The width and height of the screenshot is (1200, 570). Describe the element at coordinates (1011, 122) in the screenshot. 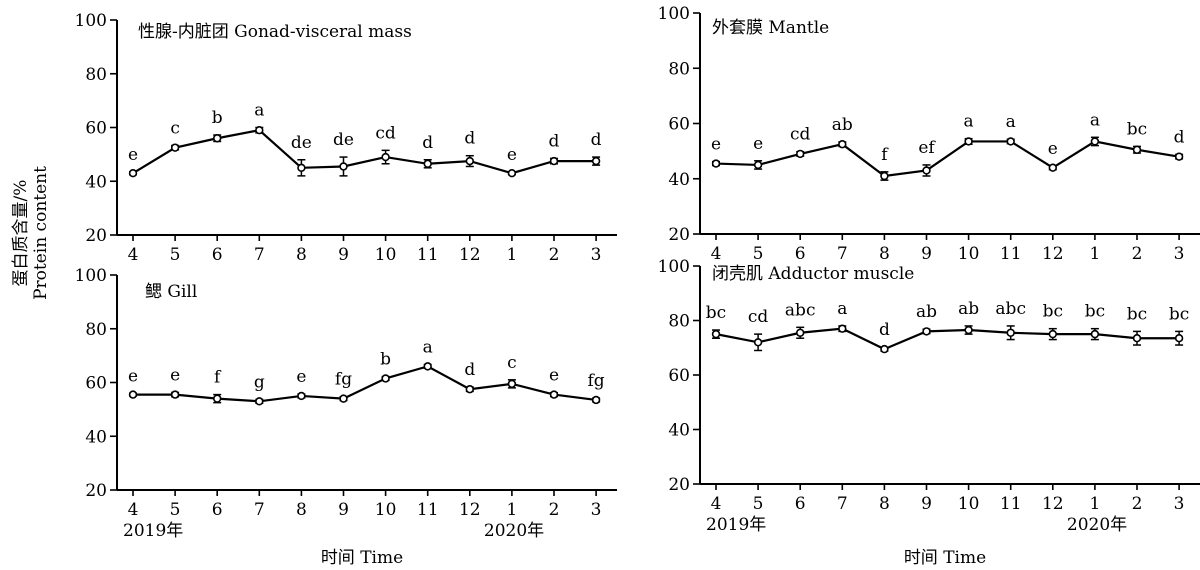

I see `significance-label: a` at that location.